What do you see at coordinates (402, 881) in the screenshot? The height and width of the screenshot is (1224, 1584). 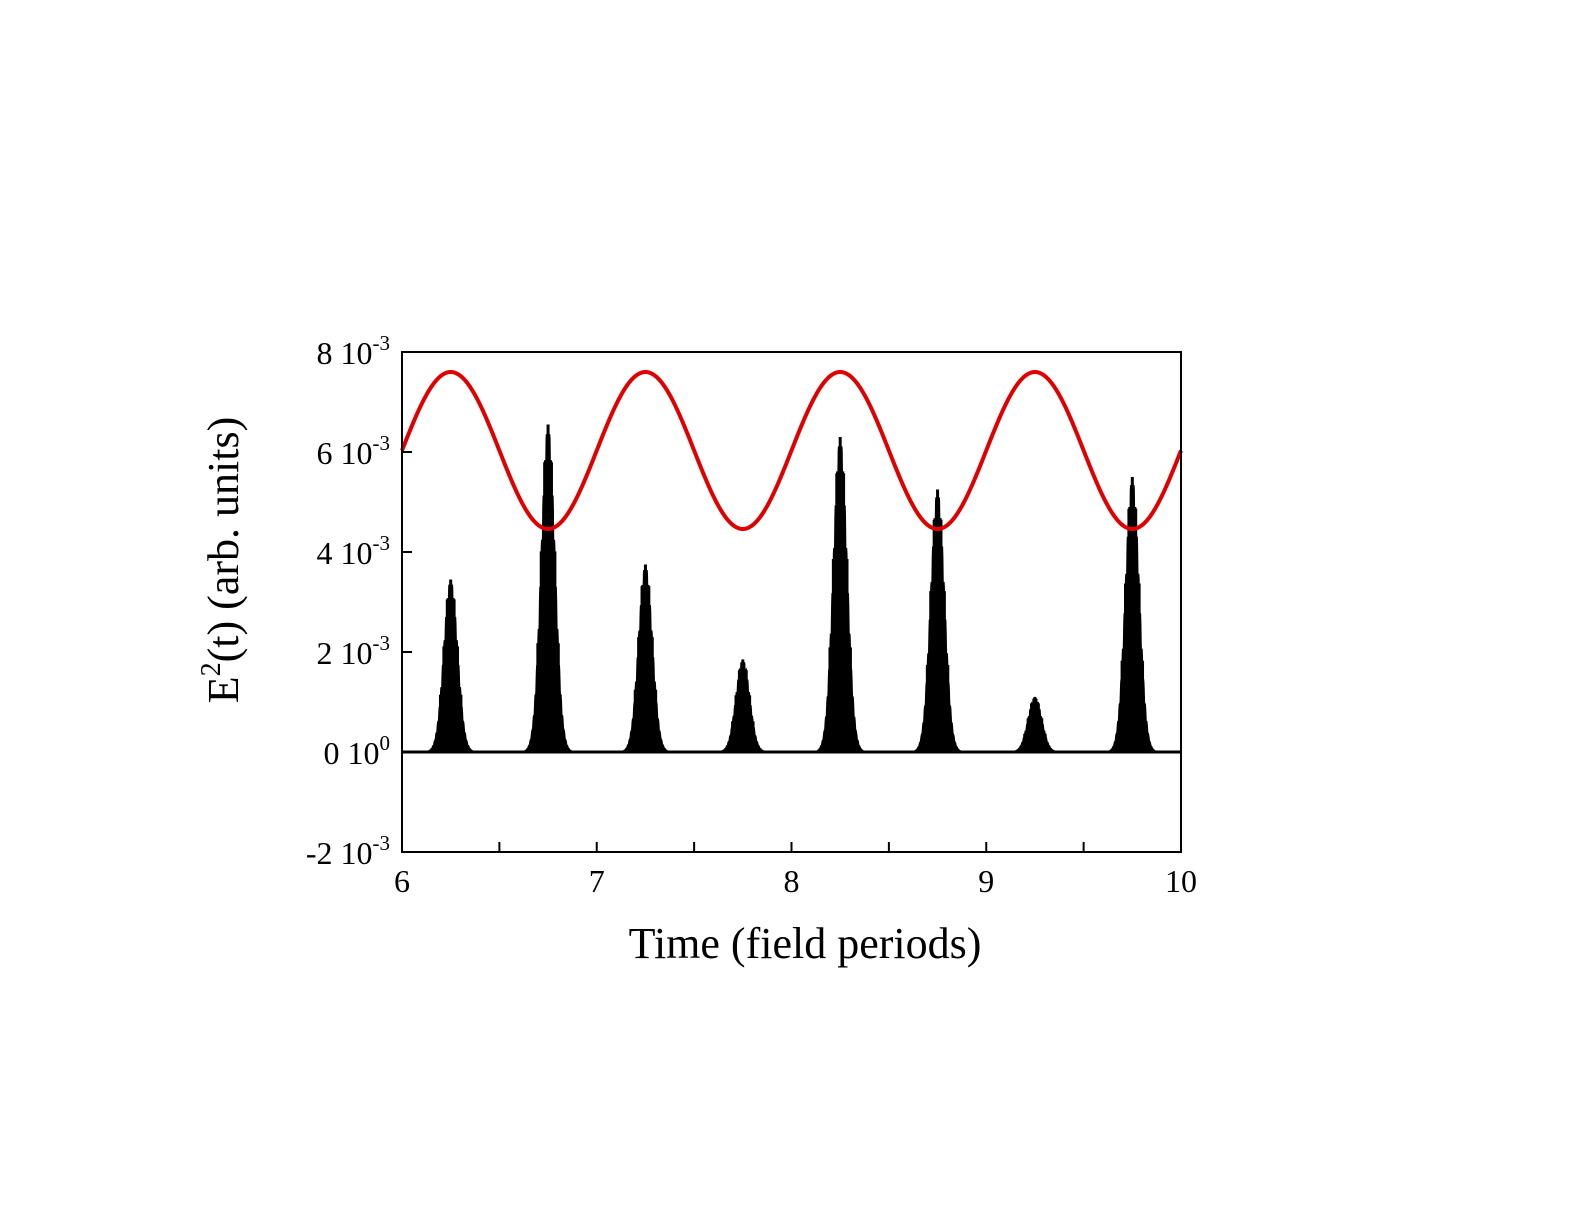 I see `x-tick-label: 6` at bounding box center [402, 881].